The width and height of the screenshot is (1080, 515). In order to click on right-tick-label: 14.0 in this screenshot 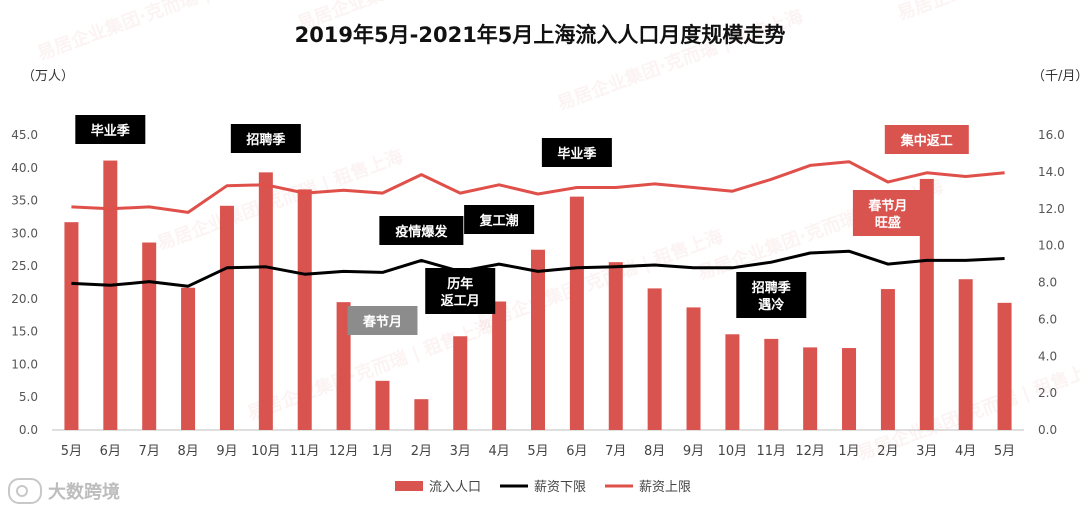, I will do `click(1051, 172)`.